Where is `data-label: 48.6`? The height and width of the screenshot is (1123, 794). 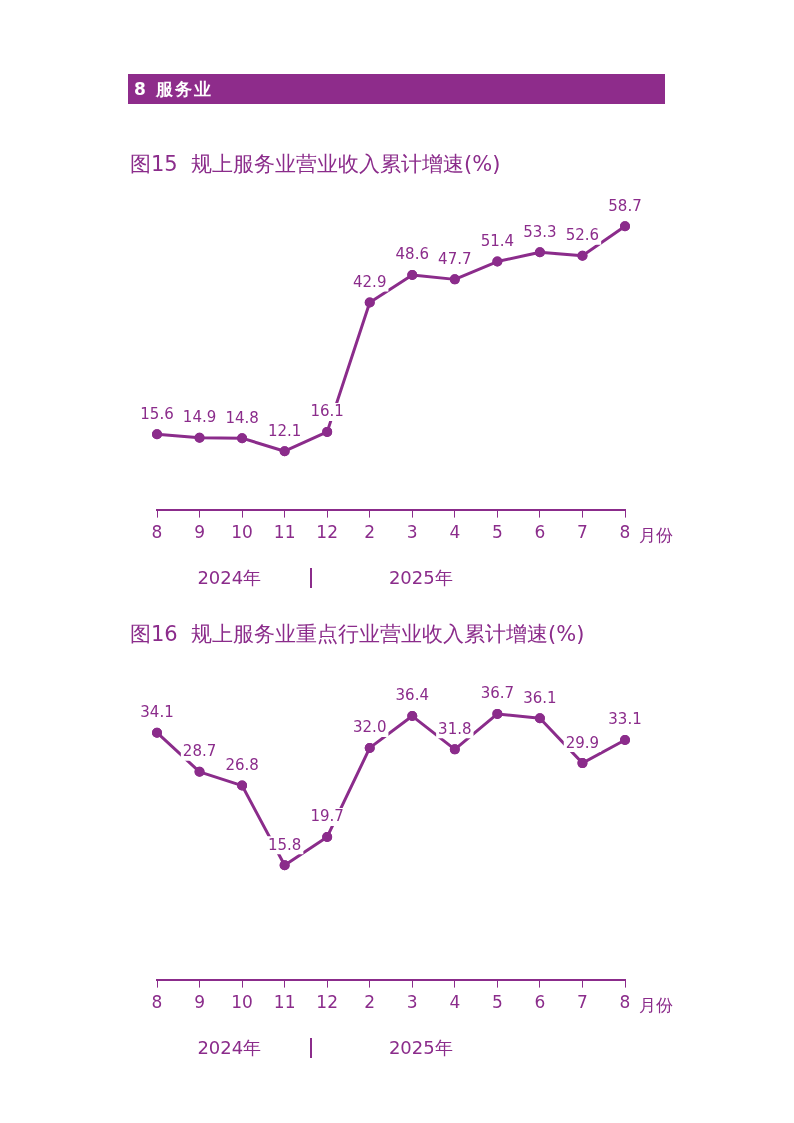 data-label: 48.6 is located at coordinates (412, 254).